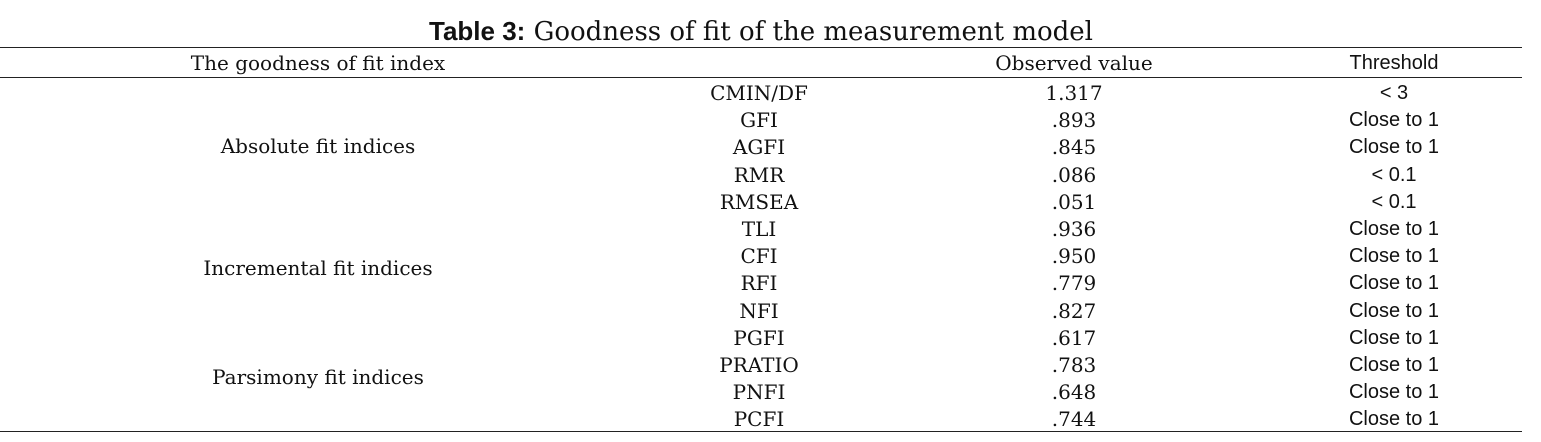  What do you see at coordinates (318, 268) in the screenshot?
I see `group-label-incremental: Incremental fit indices` at bounding box center [318, 268].